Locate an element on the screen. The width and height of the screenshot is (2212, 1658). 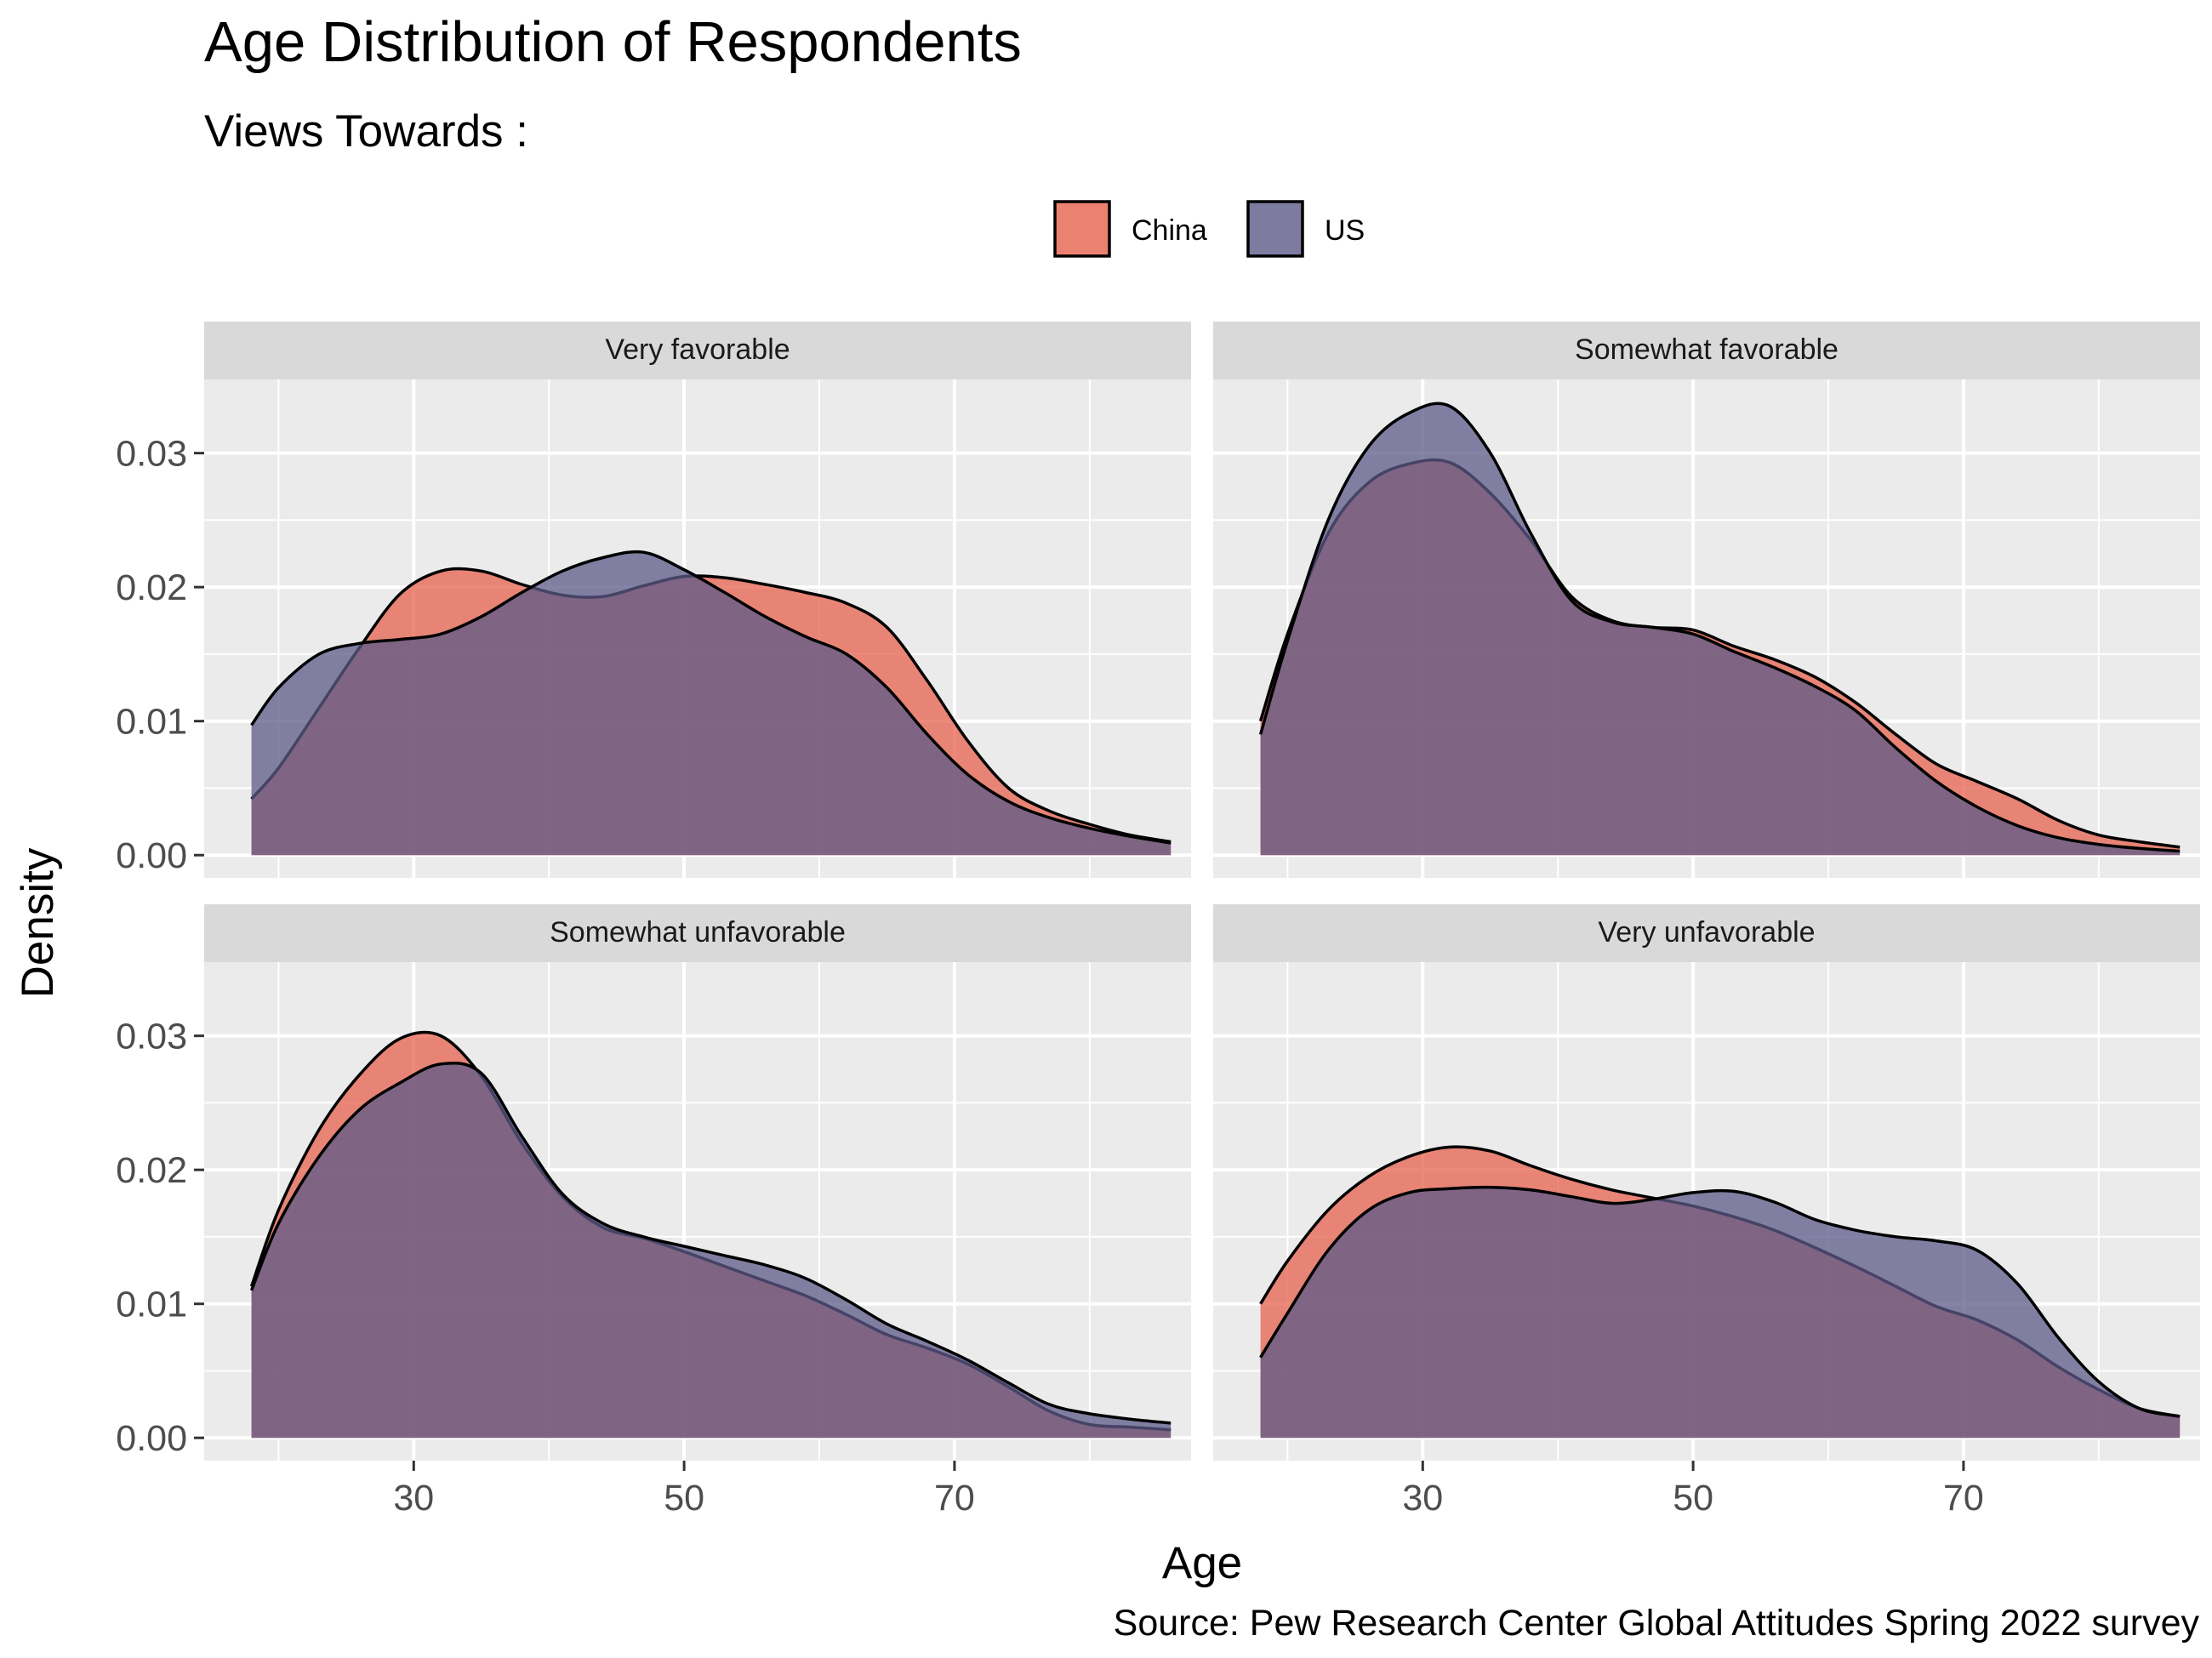
x-axis-title: Age is located at coordinates (1202, 1563).